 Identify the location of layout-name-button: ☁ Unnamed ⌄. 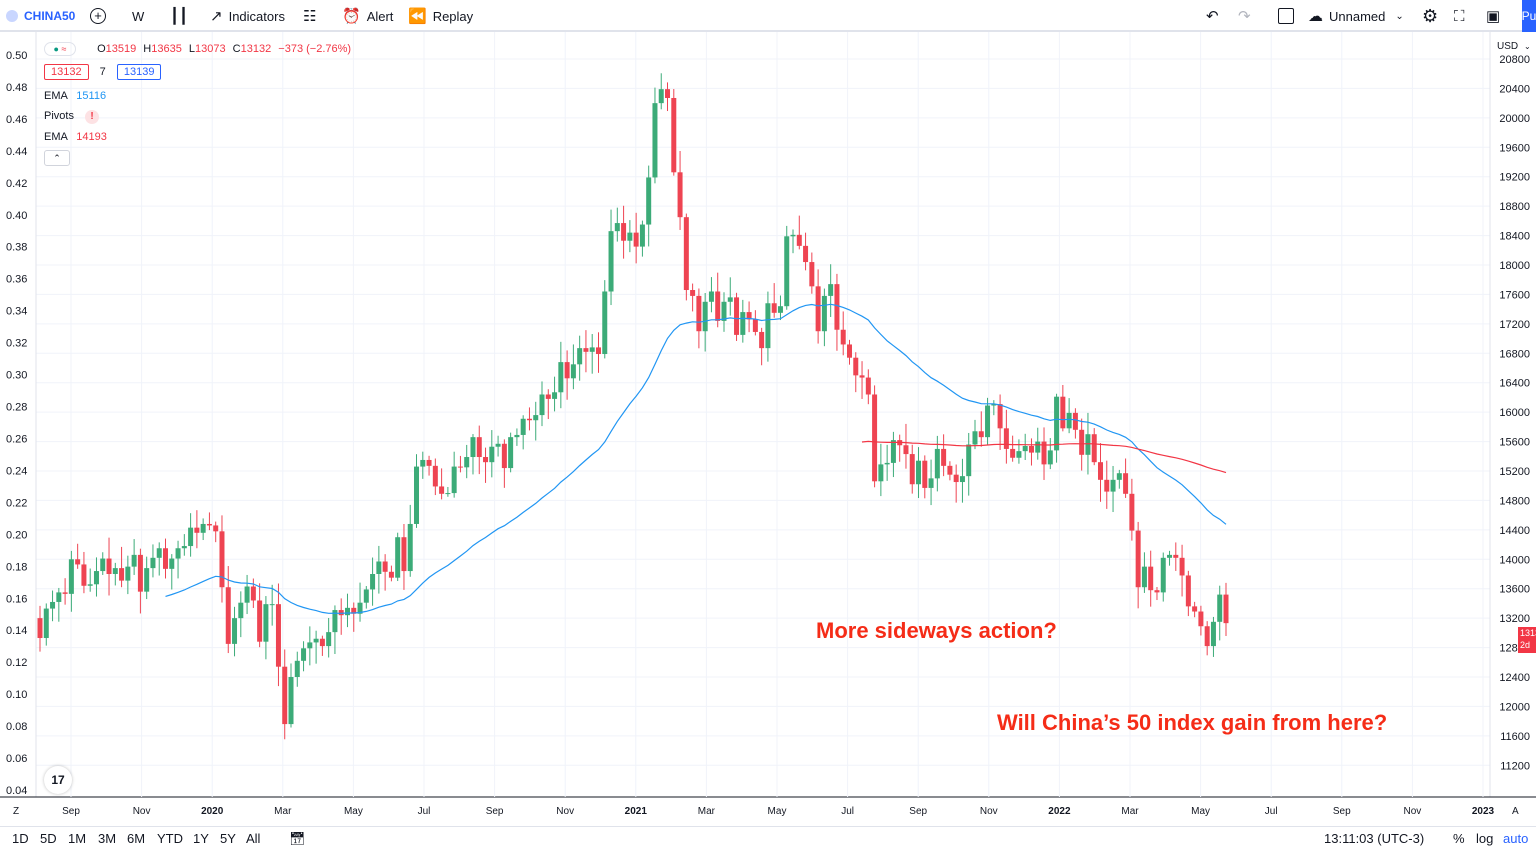
(1356, 16).